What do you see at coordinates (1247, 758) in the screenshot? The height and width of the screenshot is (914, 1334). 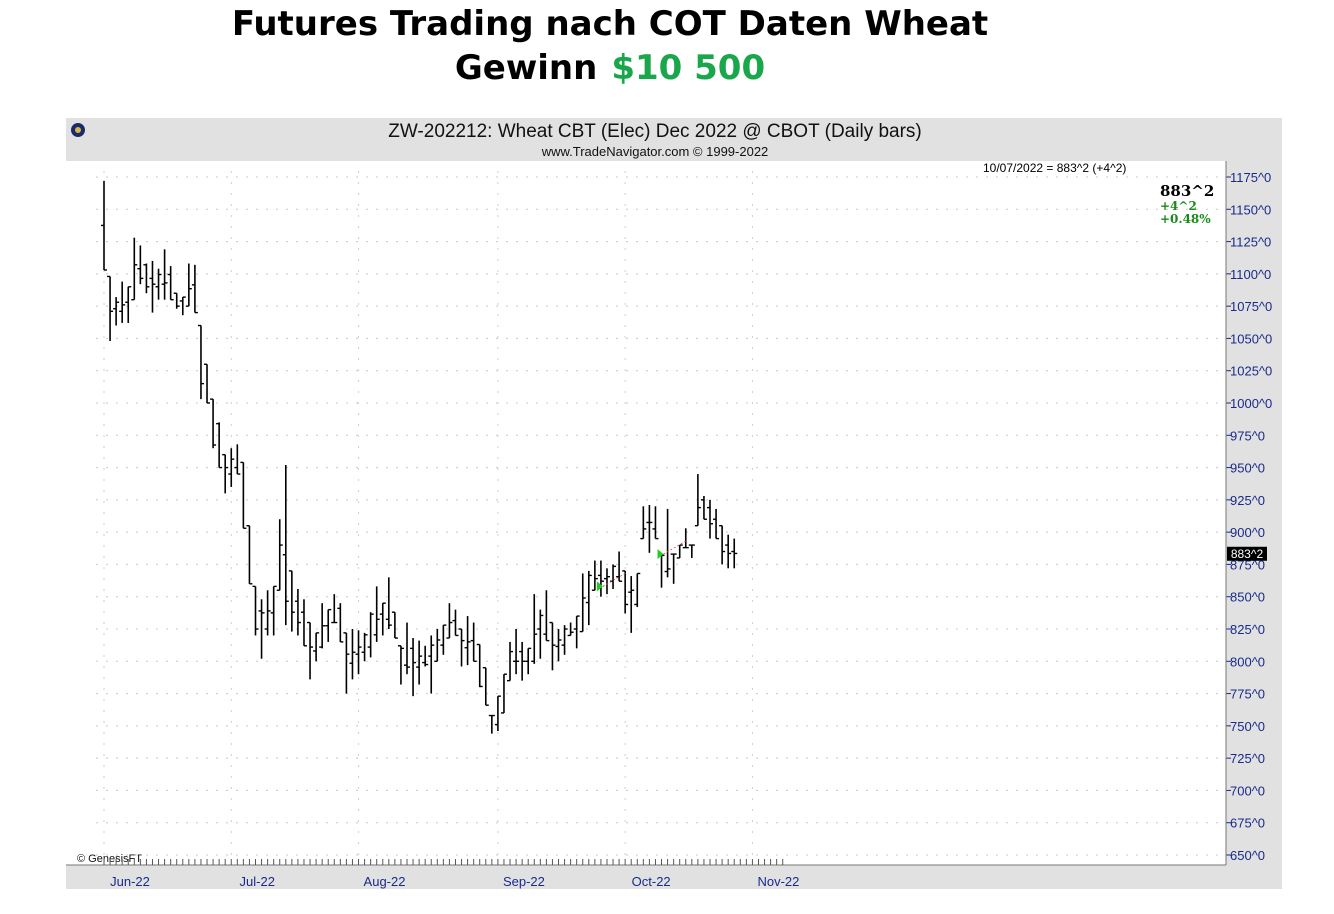 I see `y-tick-label: 725^0` at bounding box center [1247, 758].